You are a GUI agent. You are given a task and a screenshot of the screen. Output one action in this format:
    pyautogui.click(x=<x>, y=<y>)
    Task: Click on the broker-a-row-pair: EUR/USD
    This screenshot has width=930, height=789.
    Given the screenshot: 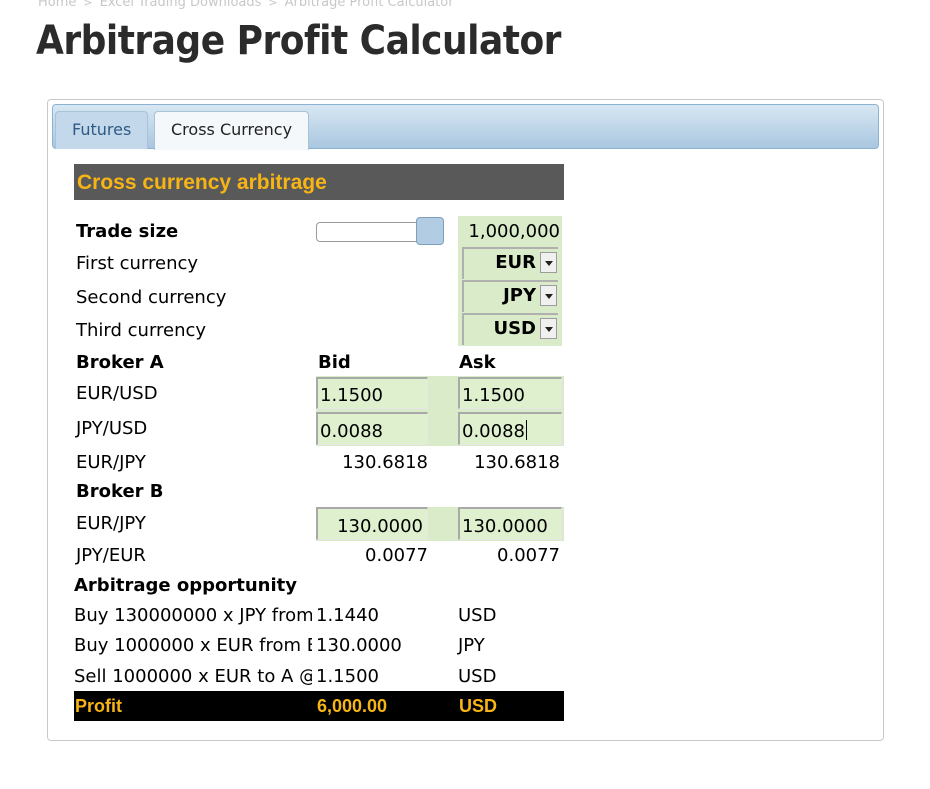 What is the action you would take?
    pyautogui.click(x=117, y=393)
    